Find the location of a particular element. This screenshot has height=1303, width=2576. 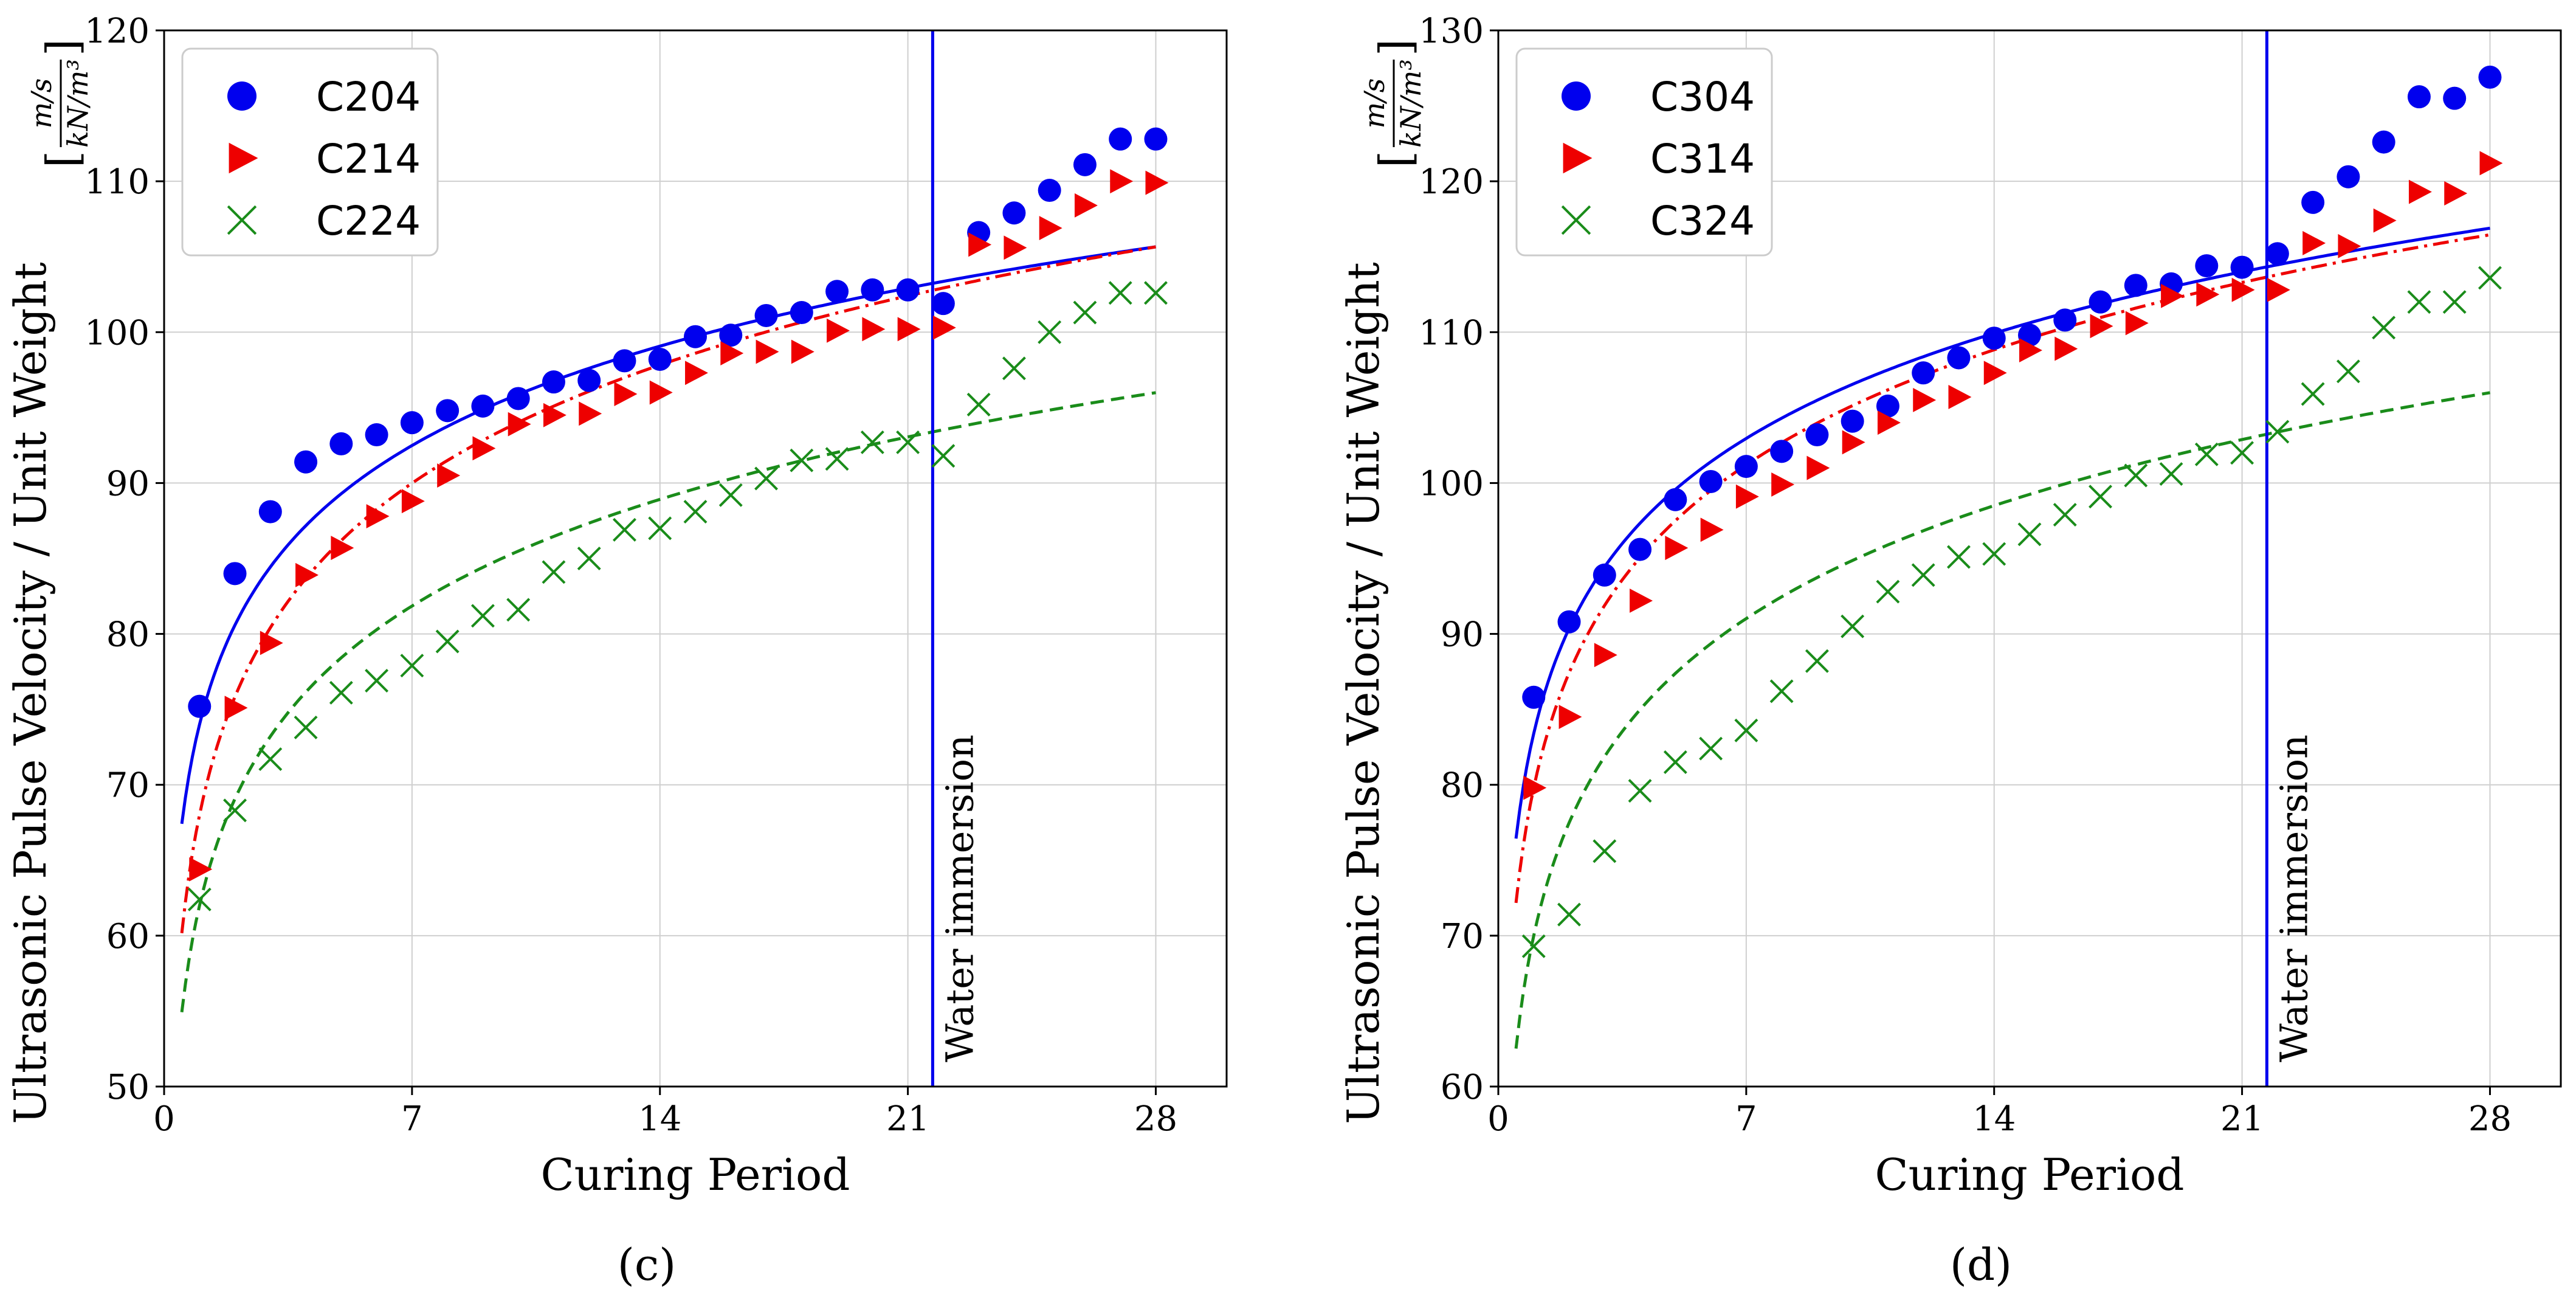

legend-marker-c204 is located at coordinates (242, 96).